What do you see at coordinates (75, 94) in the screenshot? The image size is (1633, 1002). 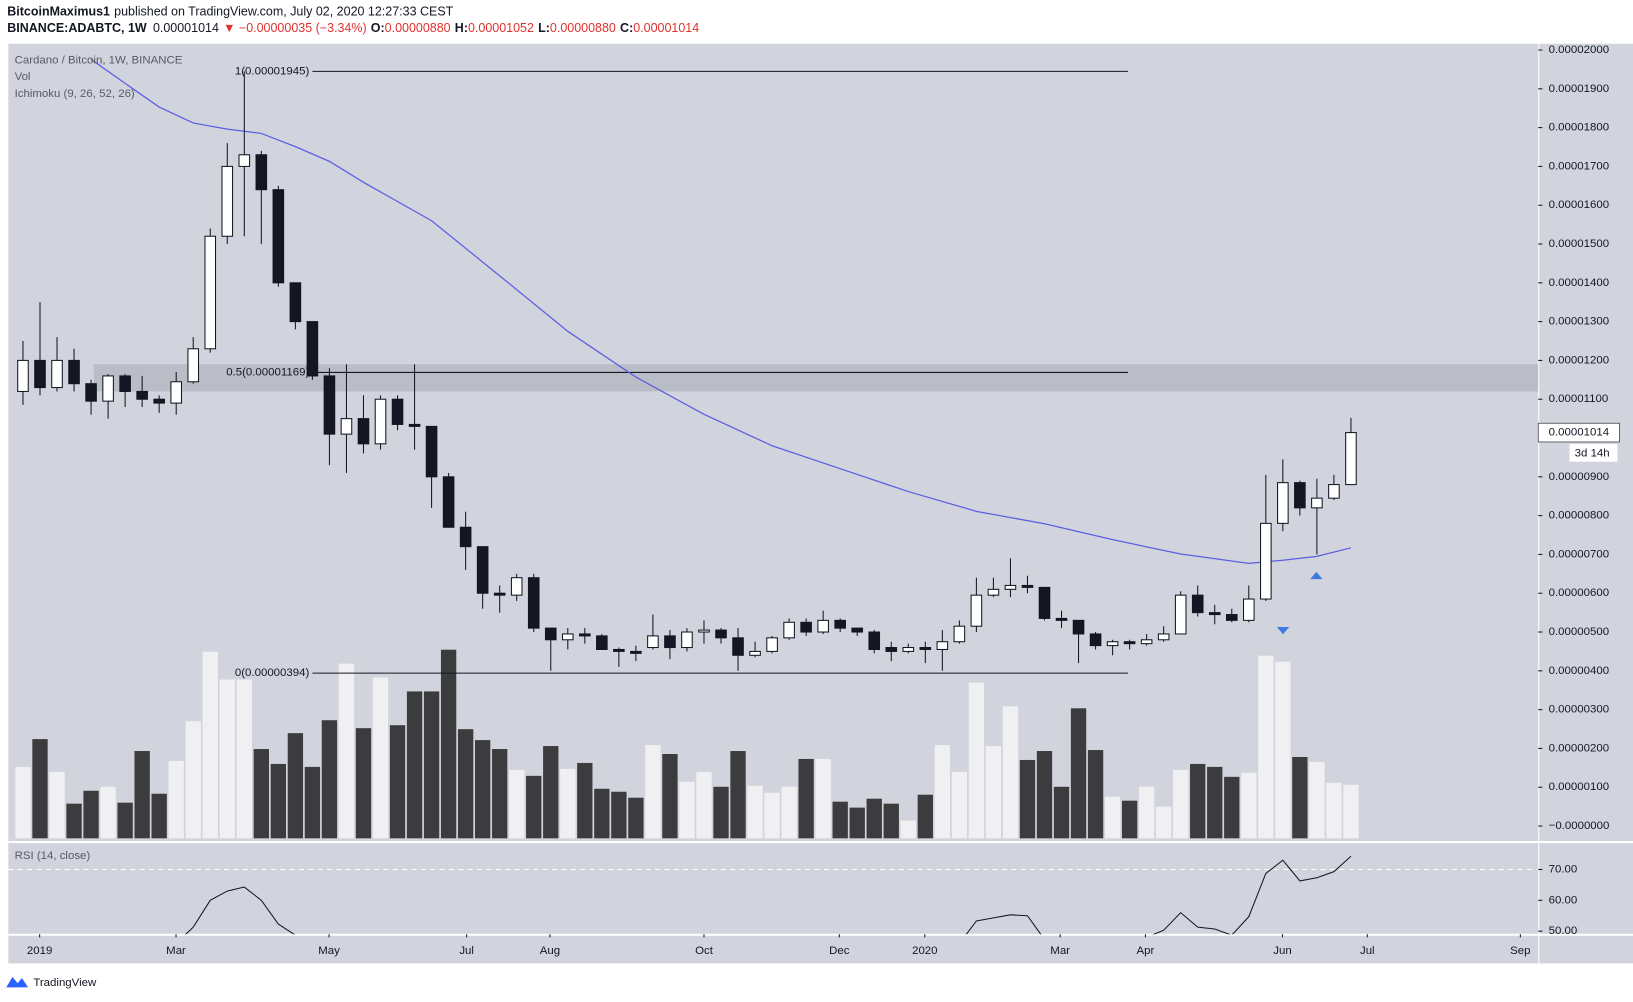 I see `indicator-label: Ichimoku (9, 26, 52, 26)` at bounding box center [75, 94].